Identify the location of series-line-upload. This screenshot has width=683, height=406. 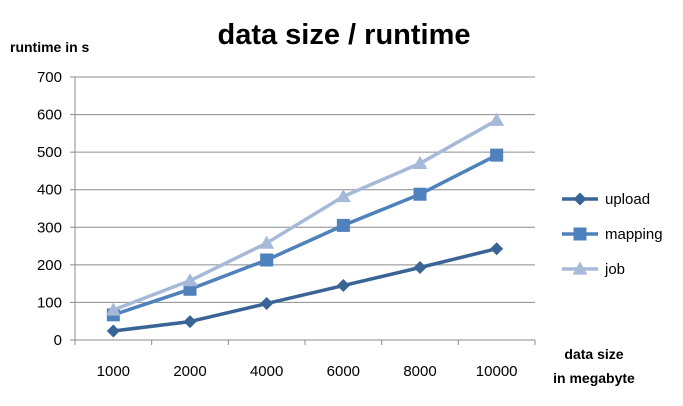
(305, 290).